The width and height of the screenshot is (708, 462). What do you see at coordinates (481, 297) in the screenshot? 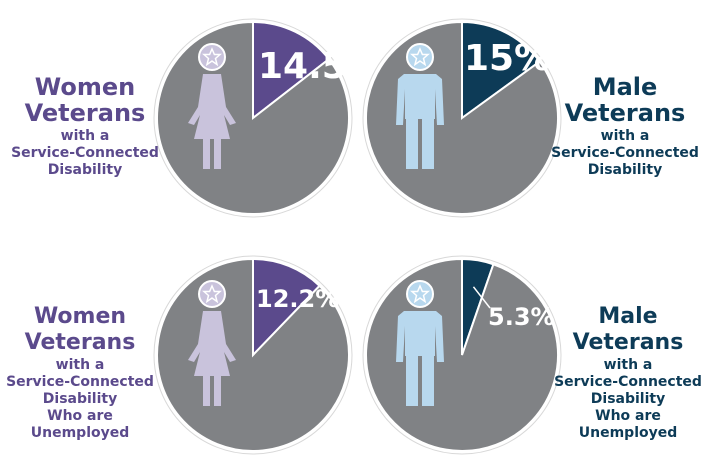
I see `leader-line` at bounding box center [481, 297].